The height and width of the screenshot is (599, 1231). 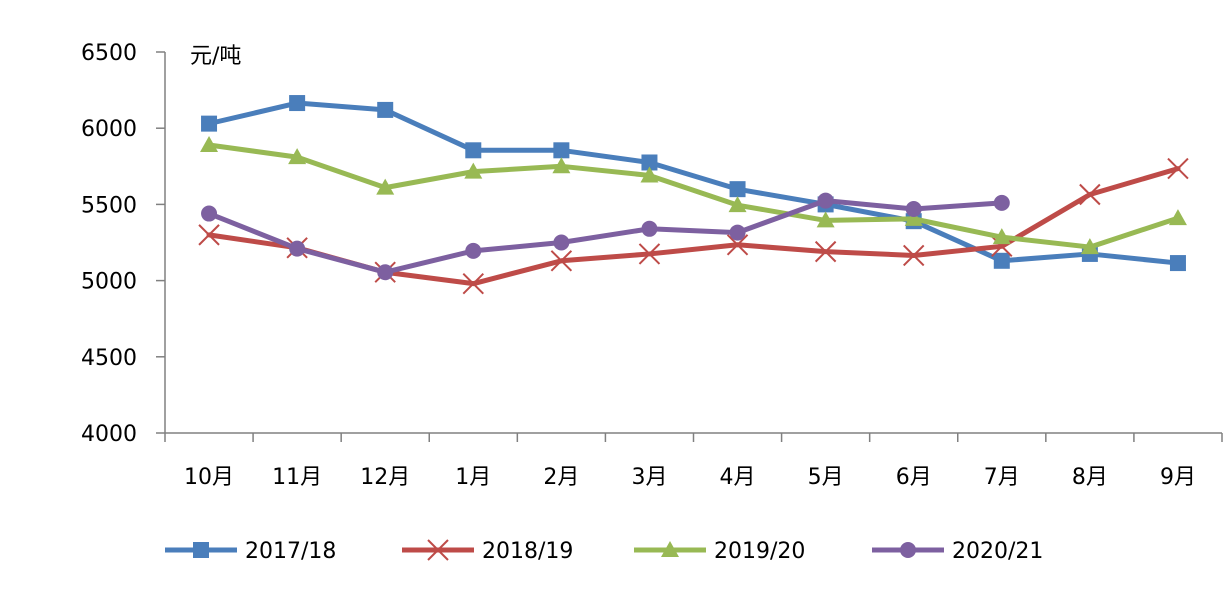 I want to click on x-category-label: 6月, so click(x=914, y=477).